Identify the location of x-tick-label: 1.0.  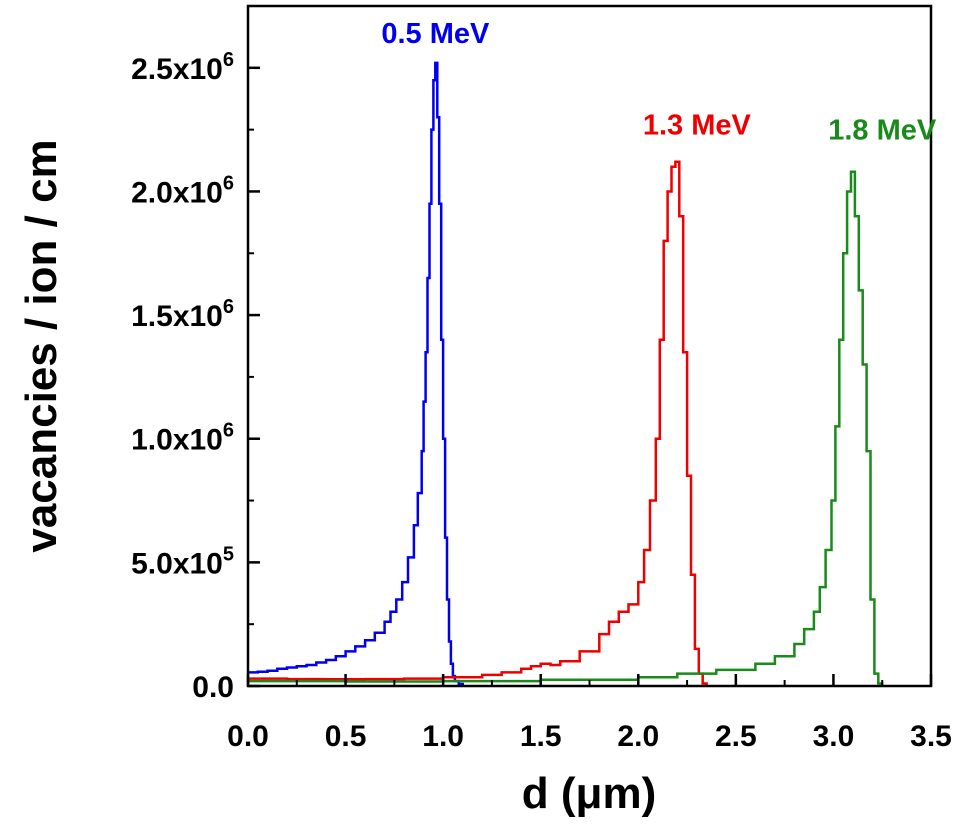
(443, 736).